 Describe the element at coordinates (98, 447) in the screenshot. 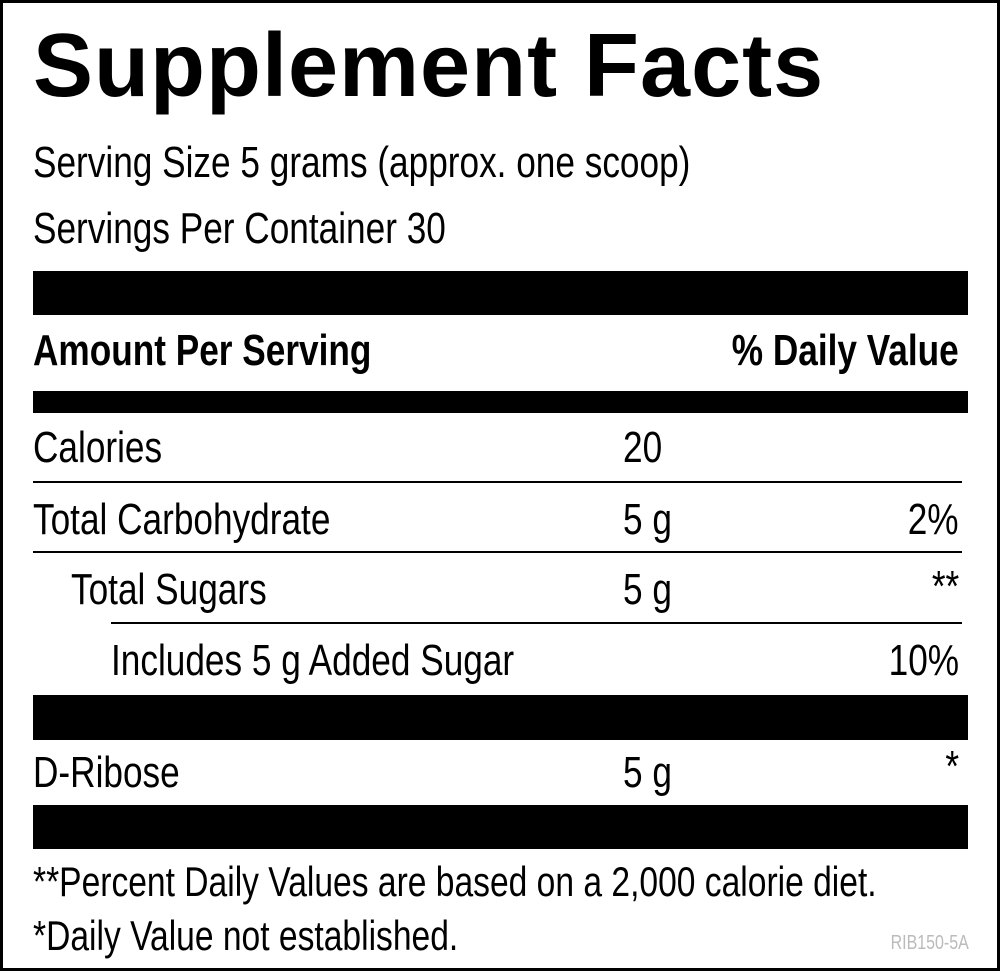

I see `row-name: Calories` at that location.